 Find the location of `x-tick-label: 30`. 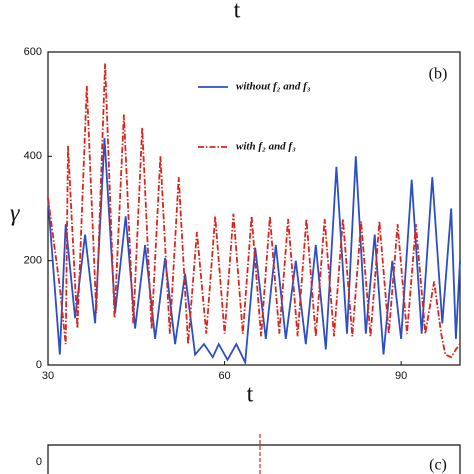

x-tick-label: 30 is located at coordinates (48, 376).